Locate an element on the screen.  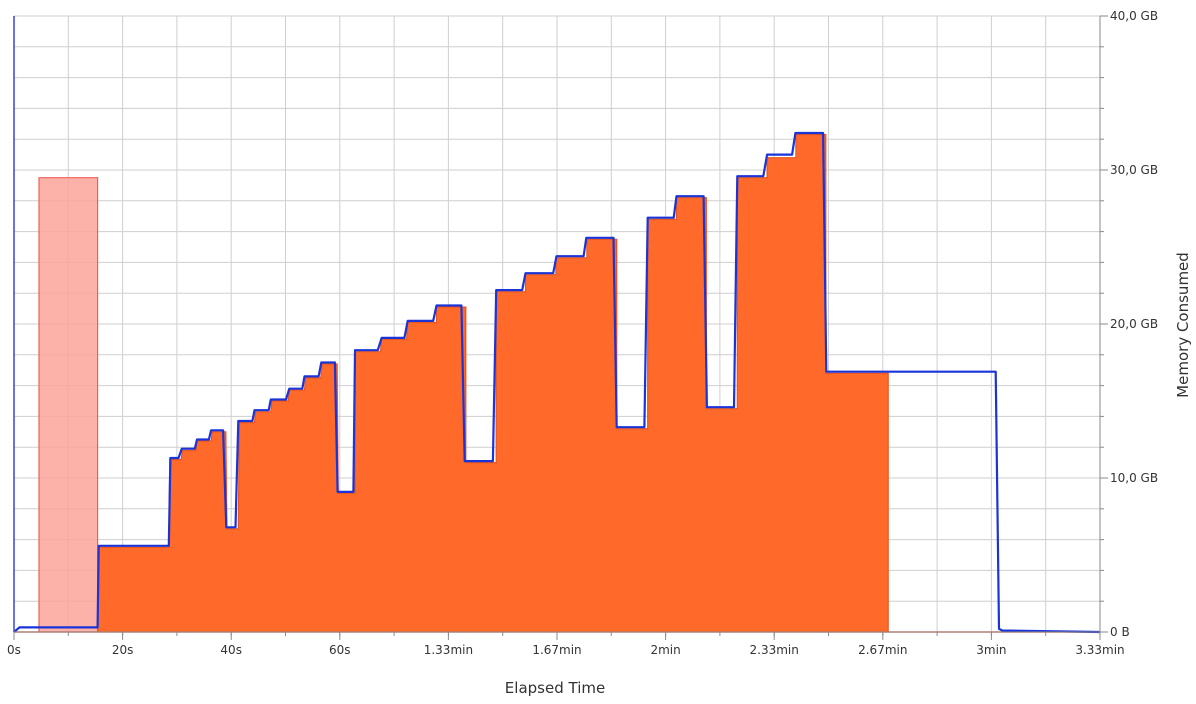
y-tick-label: 30,0 GB is located at coordinates (1134, 170).